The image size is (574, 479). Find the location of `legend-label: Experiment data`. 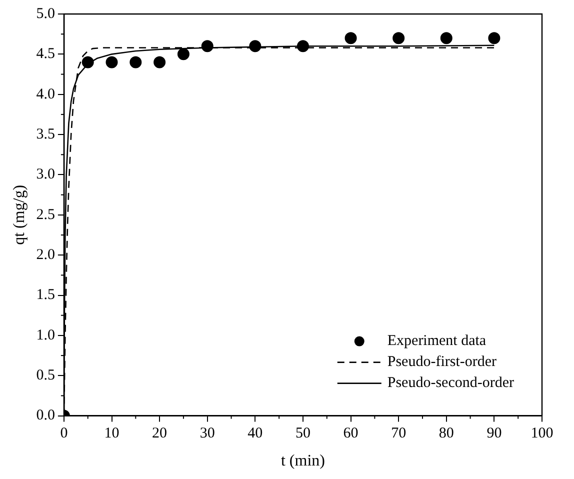

legend-label: Experiment data is located at coordinates (436, 341).